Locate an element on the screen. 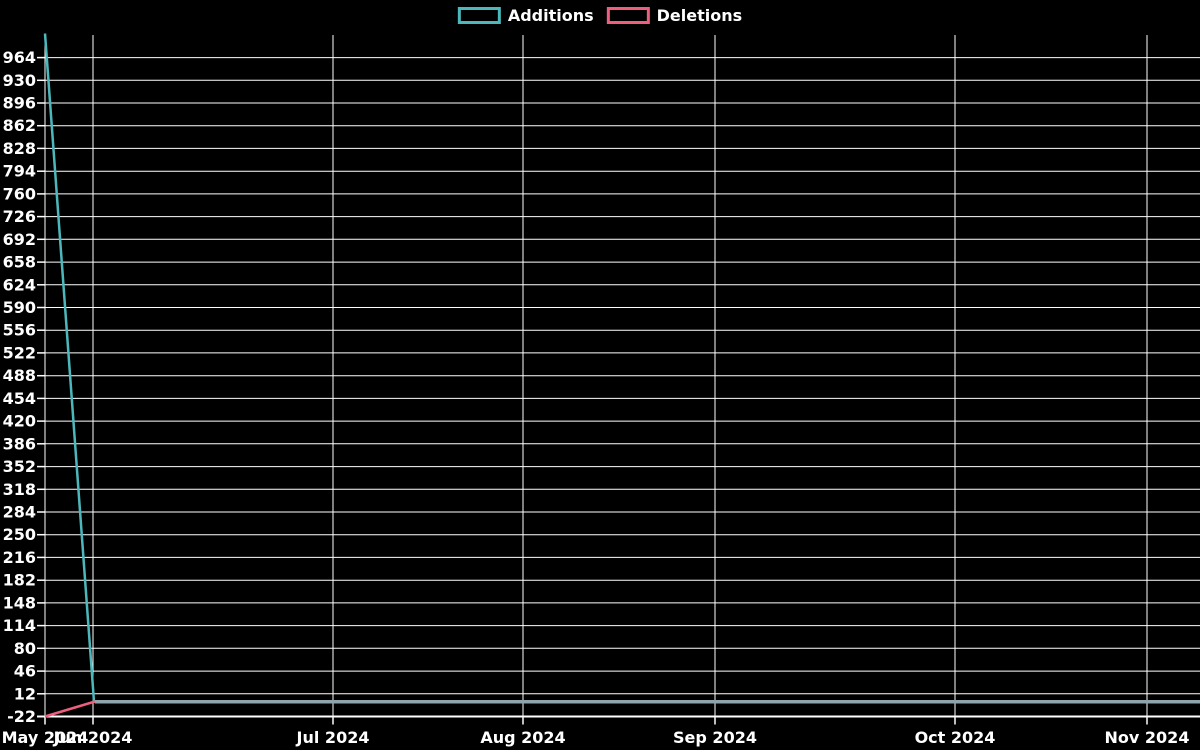 The height and width of the screenshot is (750, 1200). y-tick-label: 658 is located at coordinates (19, 262).